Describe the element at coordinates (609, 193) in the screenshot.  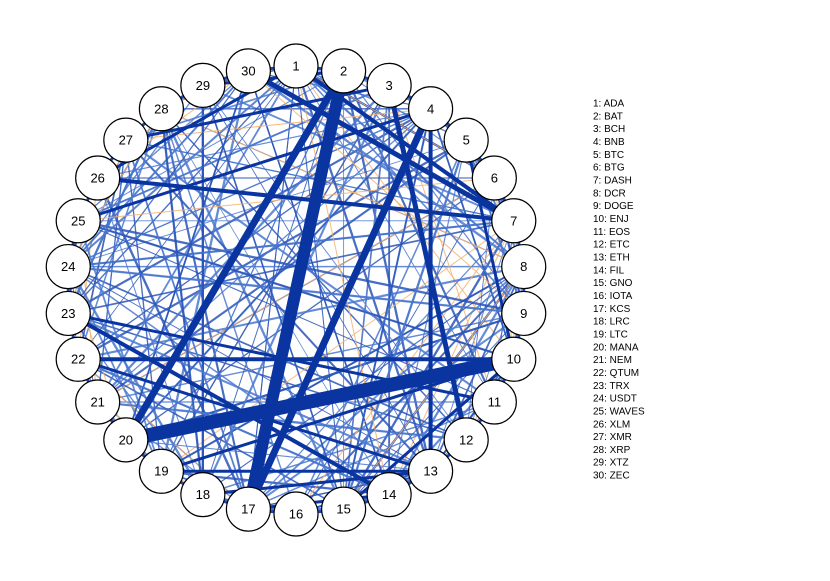
I see `legend-entry: 8: DCR` at that location.